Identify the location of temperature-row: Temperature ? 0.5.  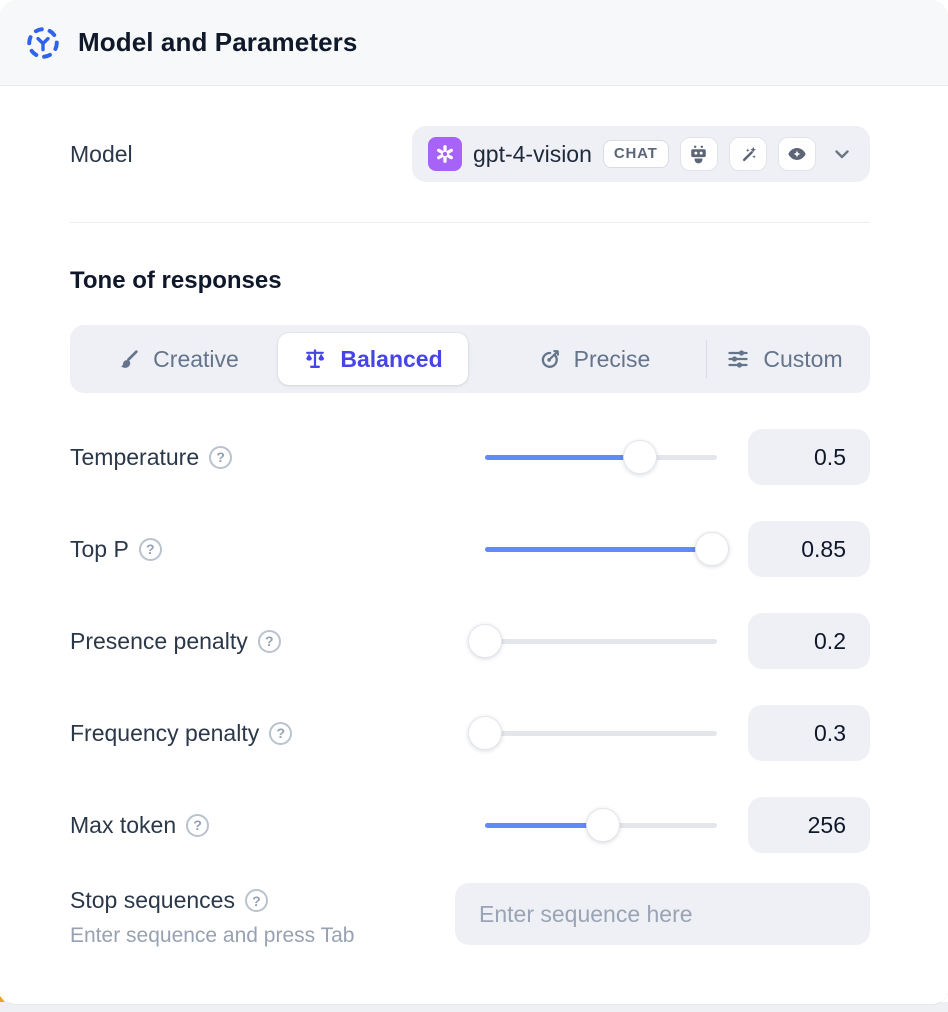
(470, 457).